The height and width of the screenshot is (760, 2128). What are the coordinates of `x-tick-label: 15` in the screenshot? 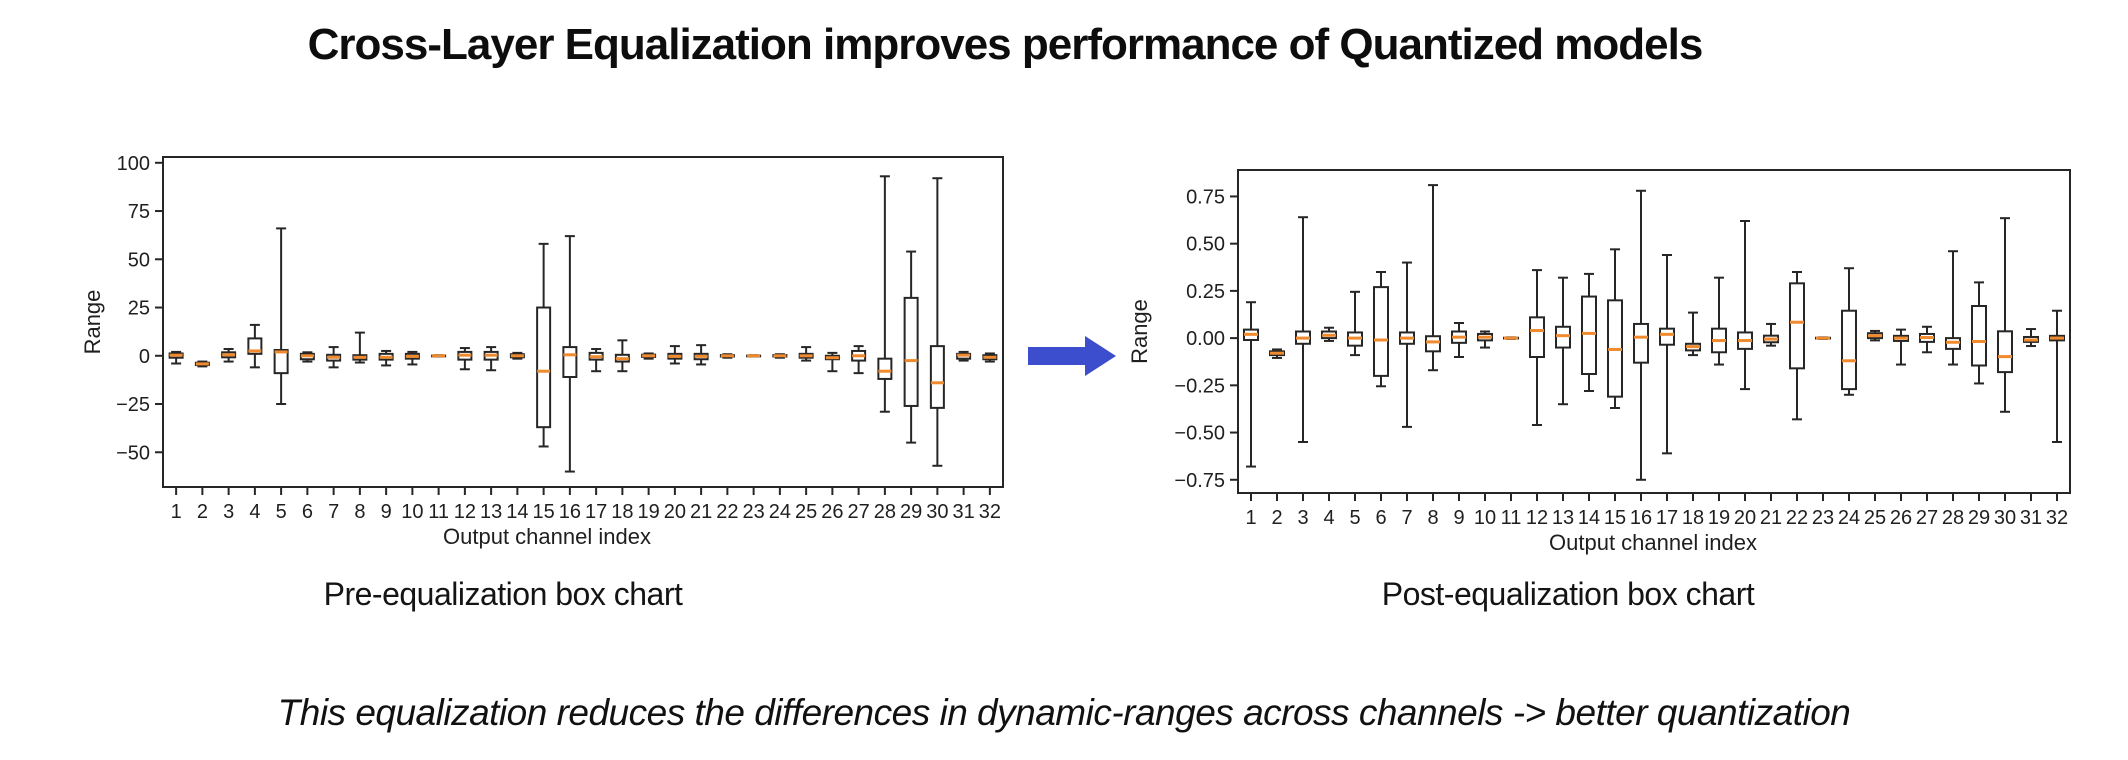 It's located at (544, 512).